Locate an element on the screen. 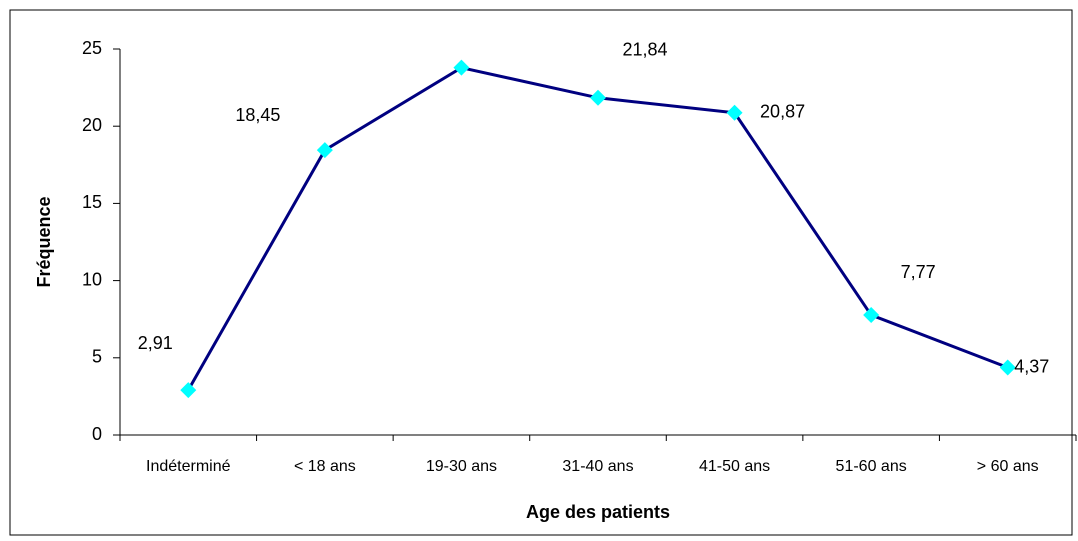 The width and height of the screenshot is (1078, 541). data-label: 21,84 is located at coordinates (644, 50).